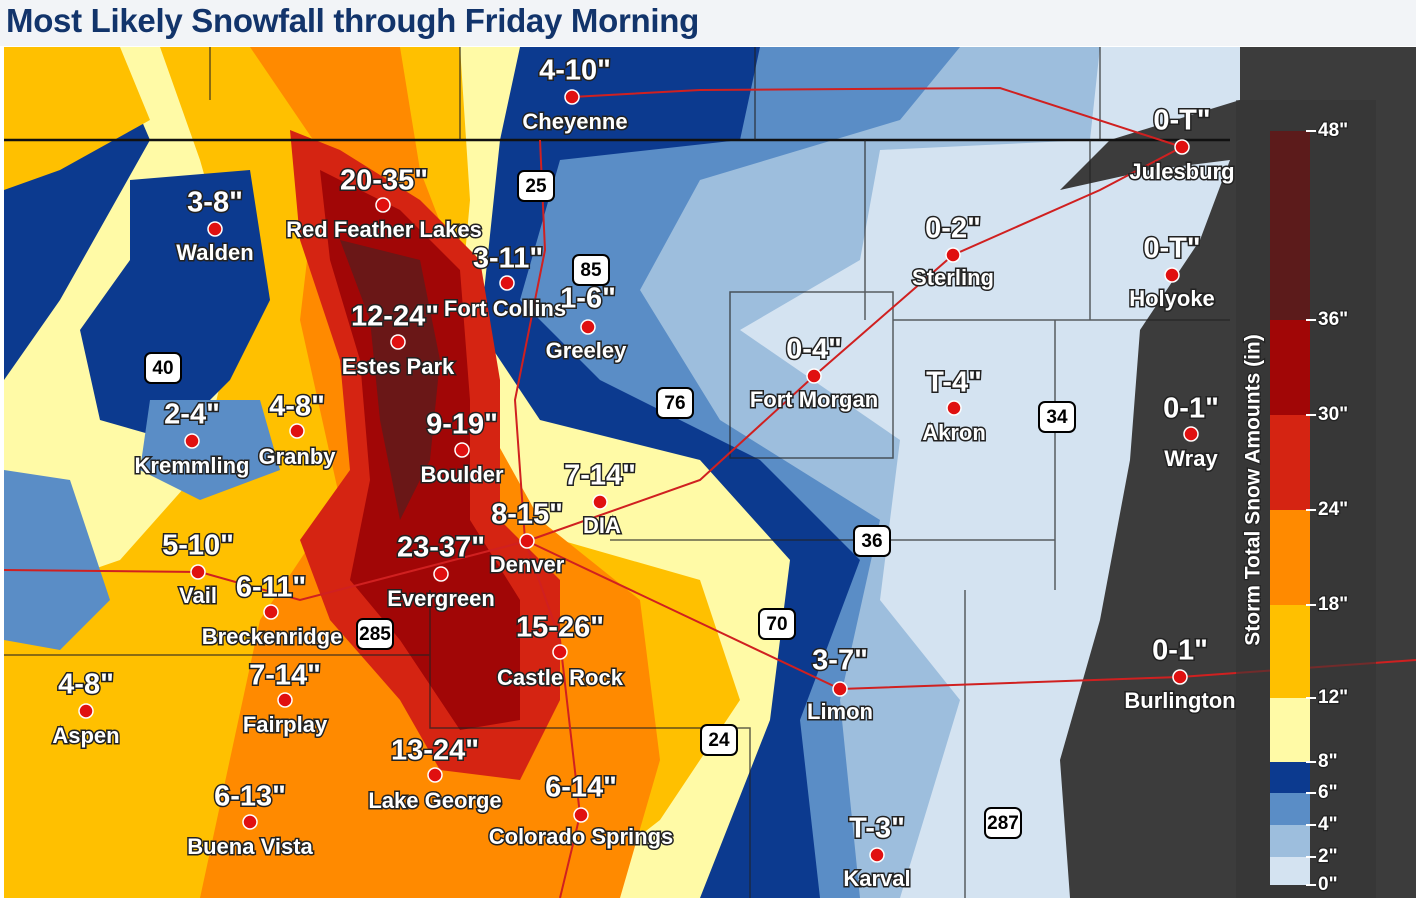 This screenshot has width=1416, height=898. I want to click on legend-label: 2", so click(1328, 856).